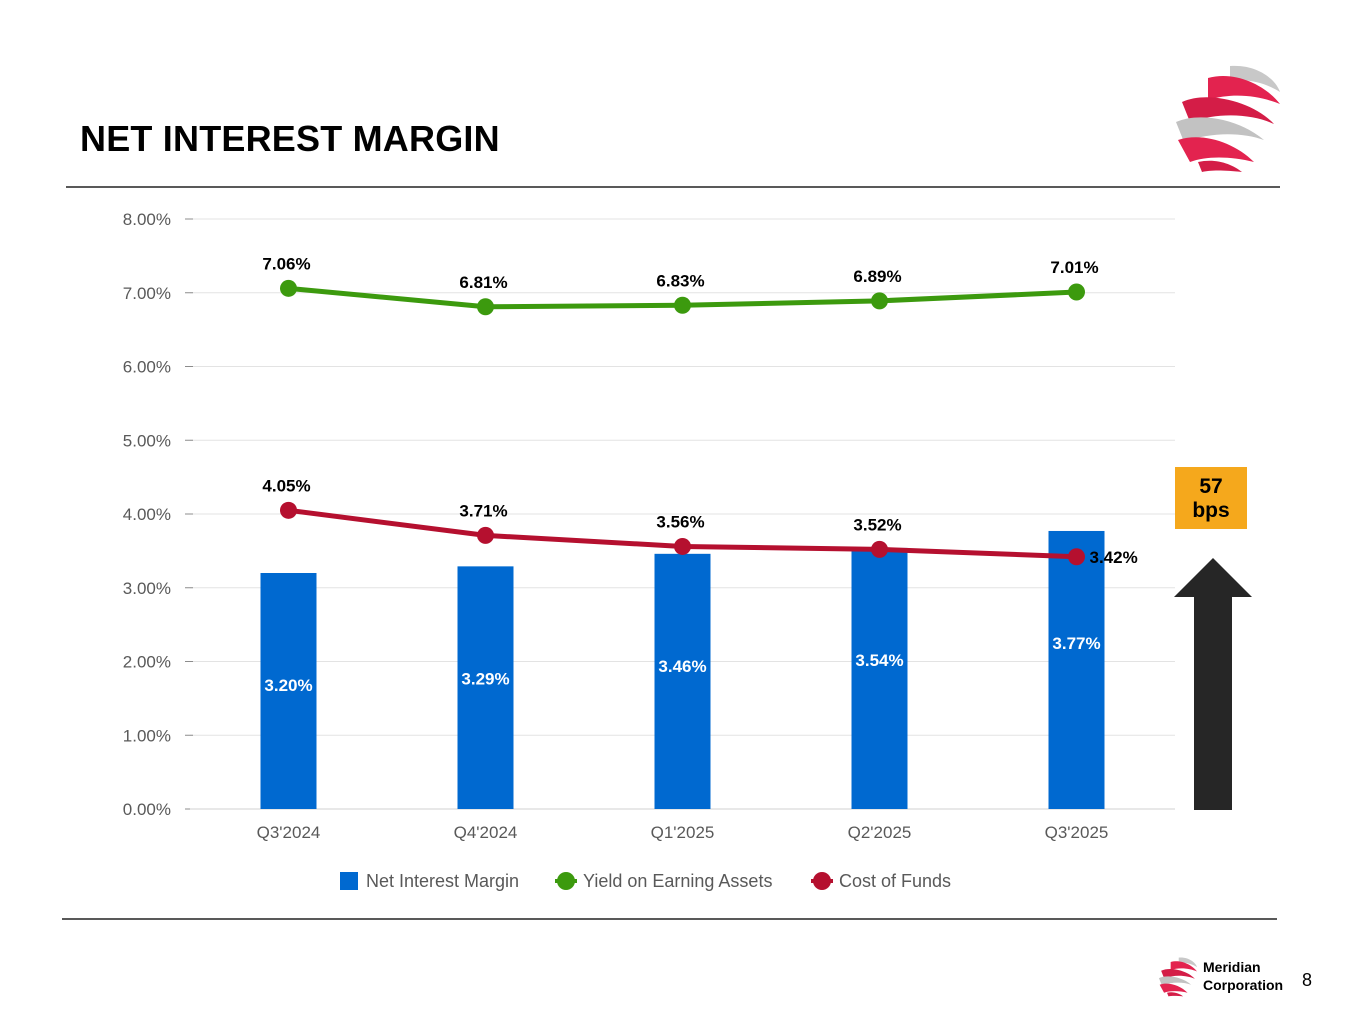 This screenshot has width=1365, height=1024. I want to click on data-label-net-interest-margin: 3.77%, so click(1076, 643).